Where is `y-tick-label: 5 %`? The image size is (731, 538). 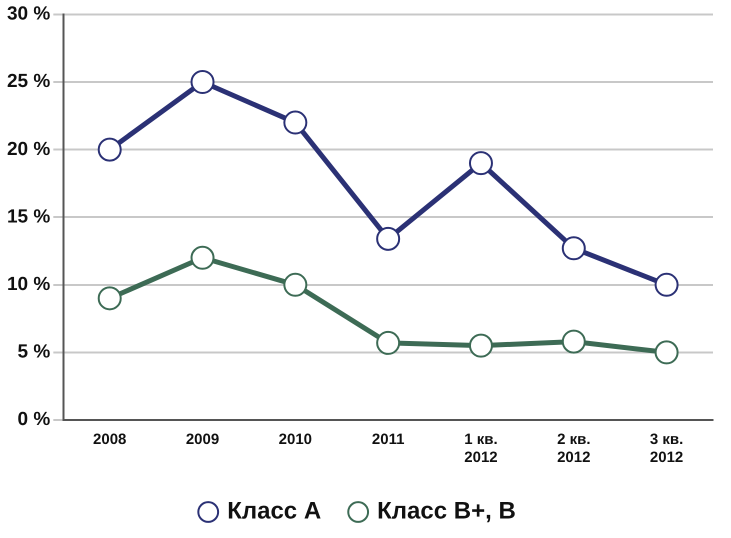 y-tick-label: 5 % is located at coordinates (34, 352).